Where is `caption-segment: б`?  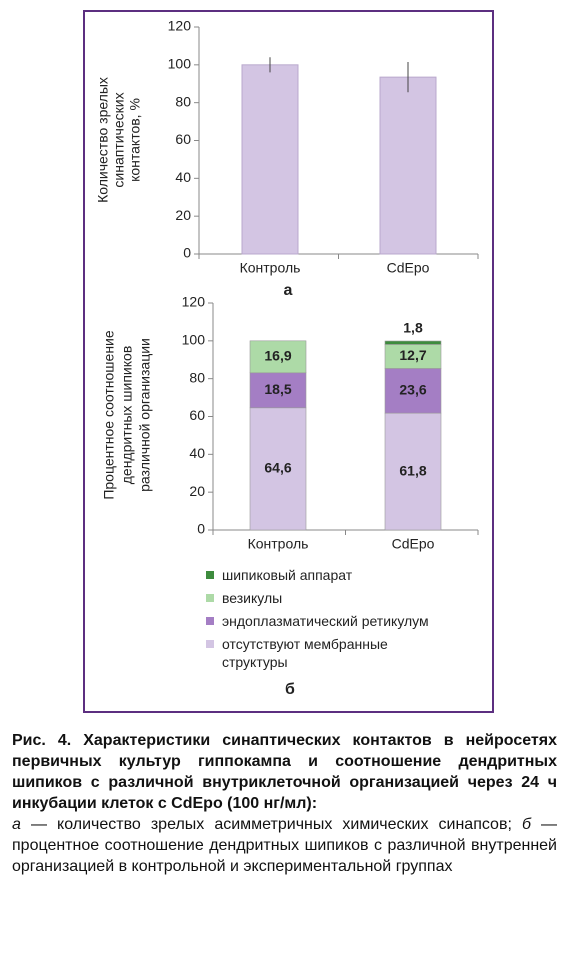
caption-segment: б is located at coordinates (526, 824).